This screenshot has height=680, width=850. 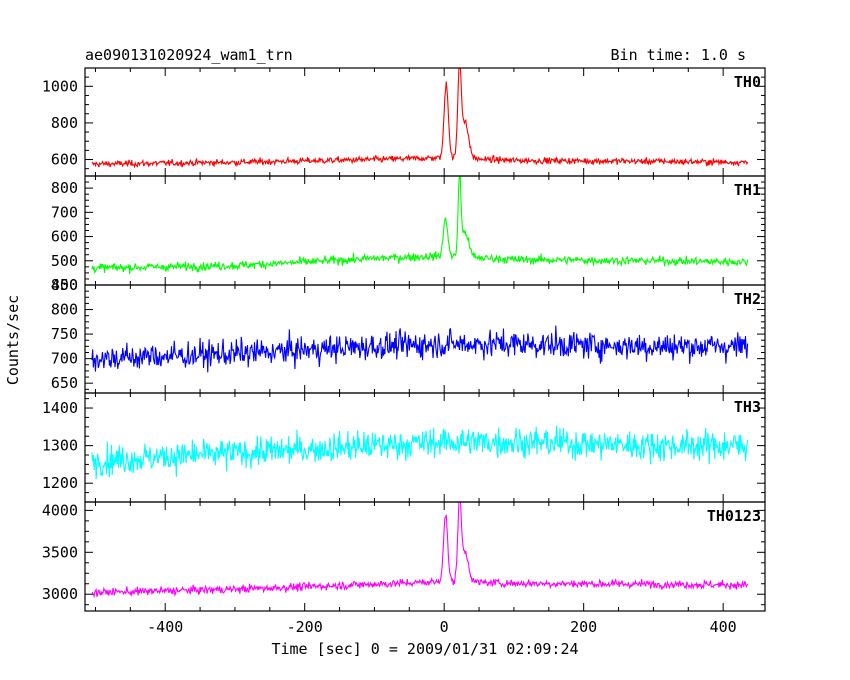 I want to click on y-tick-label: 500, so click(x=64, y=261).